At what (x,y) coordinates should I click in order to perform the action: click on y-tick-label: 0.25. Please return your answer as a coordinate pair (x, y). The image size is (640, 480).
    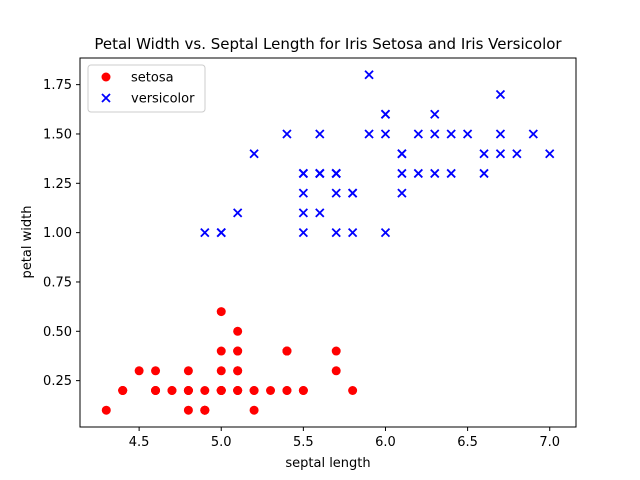
    Looking at the image, I should click on (57, 381).